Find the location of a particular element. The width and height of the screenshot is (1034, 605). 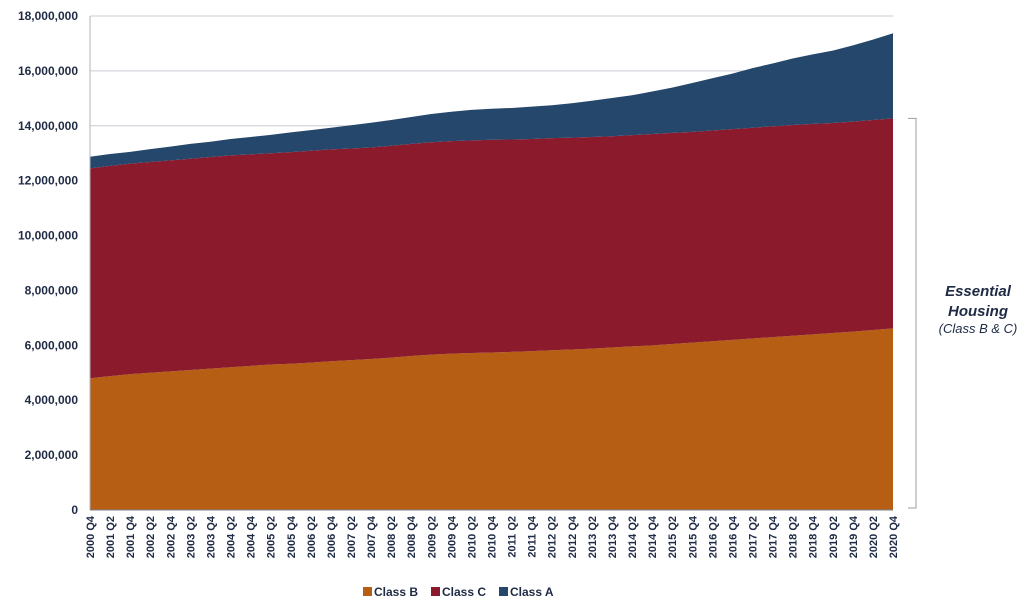

x-tick-label: 2011 Q4 is located at coordinates (533, 536).